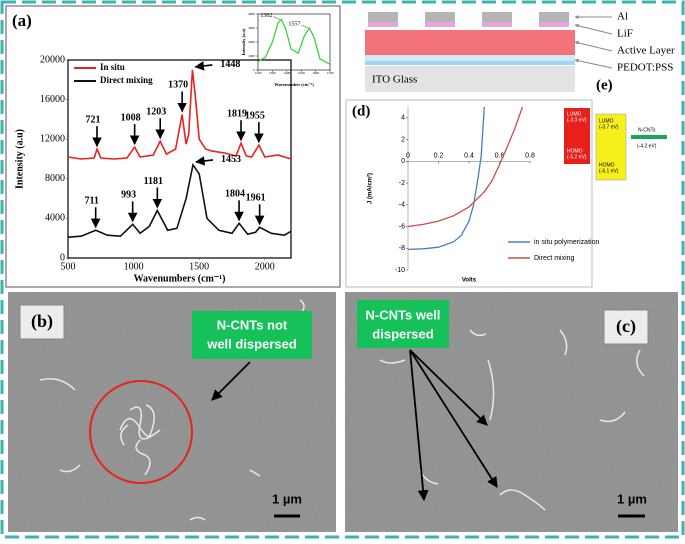 Image resolution: width=685 pixels, height=544 pixels. Describe the element at coordinates (577, 120) in the screenshot. I see `level-label: (-3.3 eV)` at that location.